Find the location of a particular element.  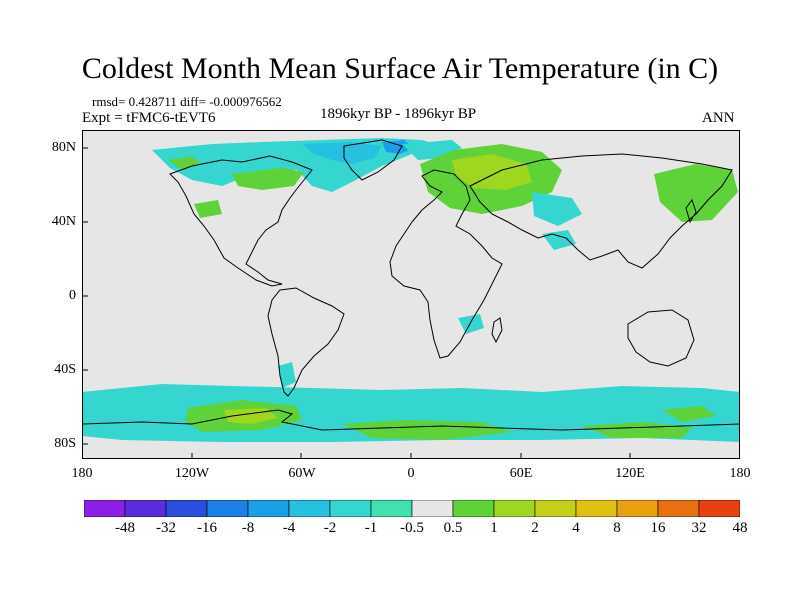

east-africa-negative is located at coordinates (471, 324).